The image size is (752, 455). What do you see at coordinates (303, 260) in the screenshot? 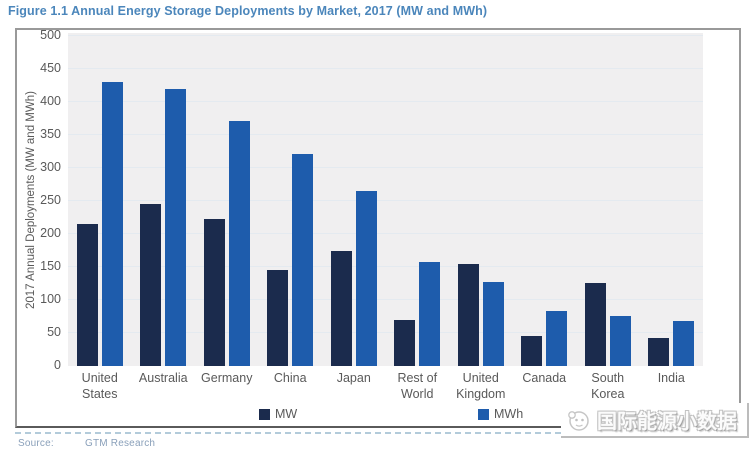
I see `bar-mwh-china` at bounding box center [303, 260].